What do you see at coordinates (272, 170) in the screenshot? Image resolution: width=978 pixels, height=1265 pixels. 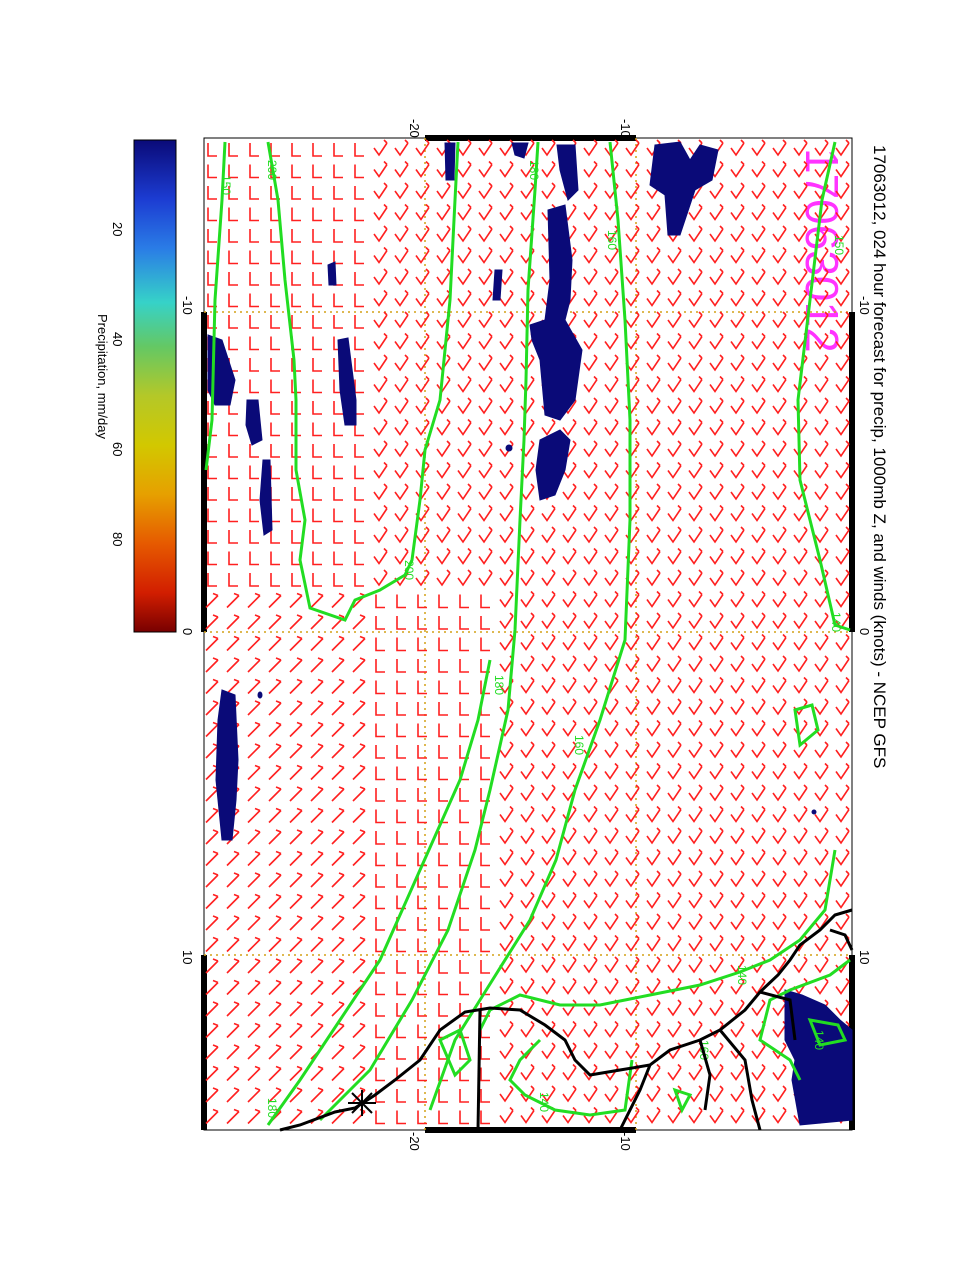 I see `contour-label: 200` at bounding box center [272, 170].